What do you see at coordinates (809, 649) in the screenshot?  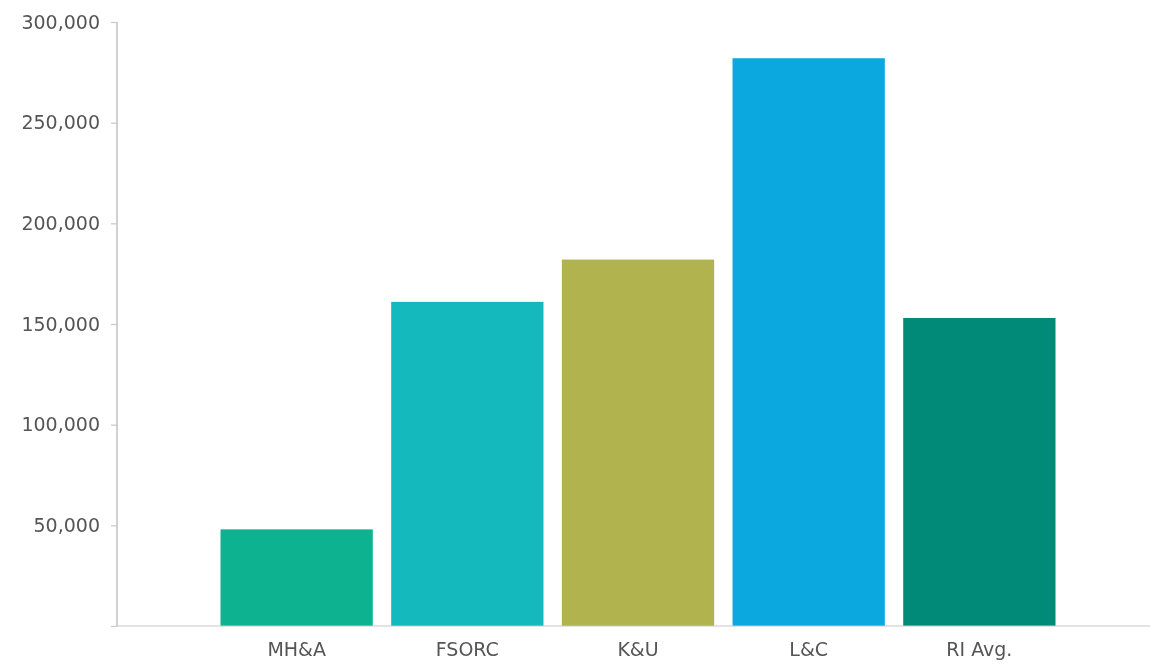 I see `x-tick-label: L&C` at bounding box center [809, 649].